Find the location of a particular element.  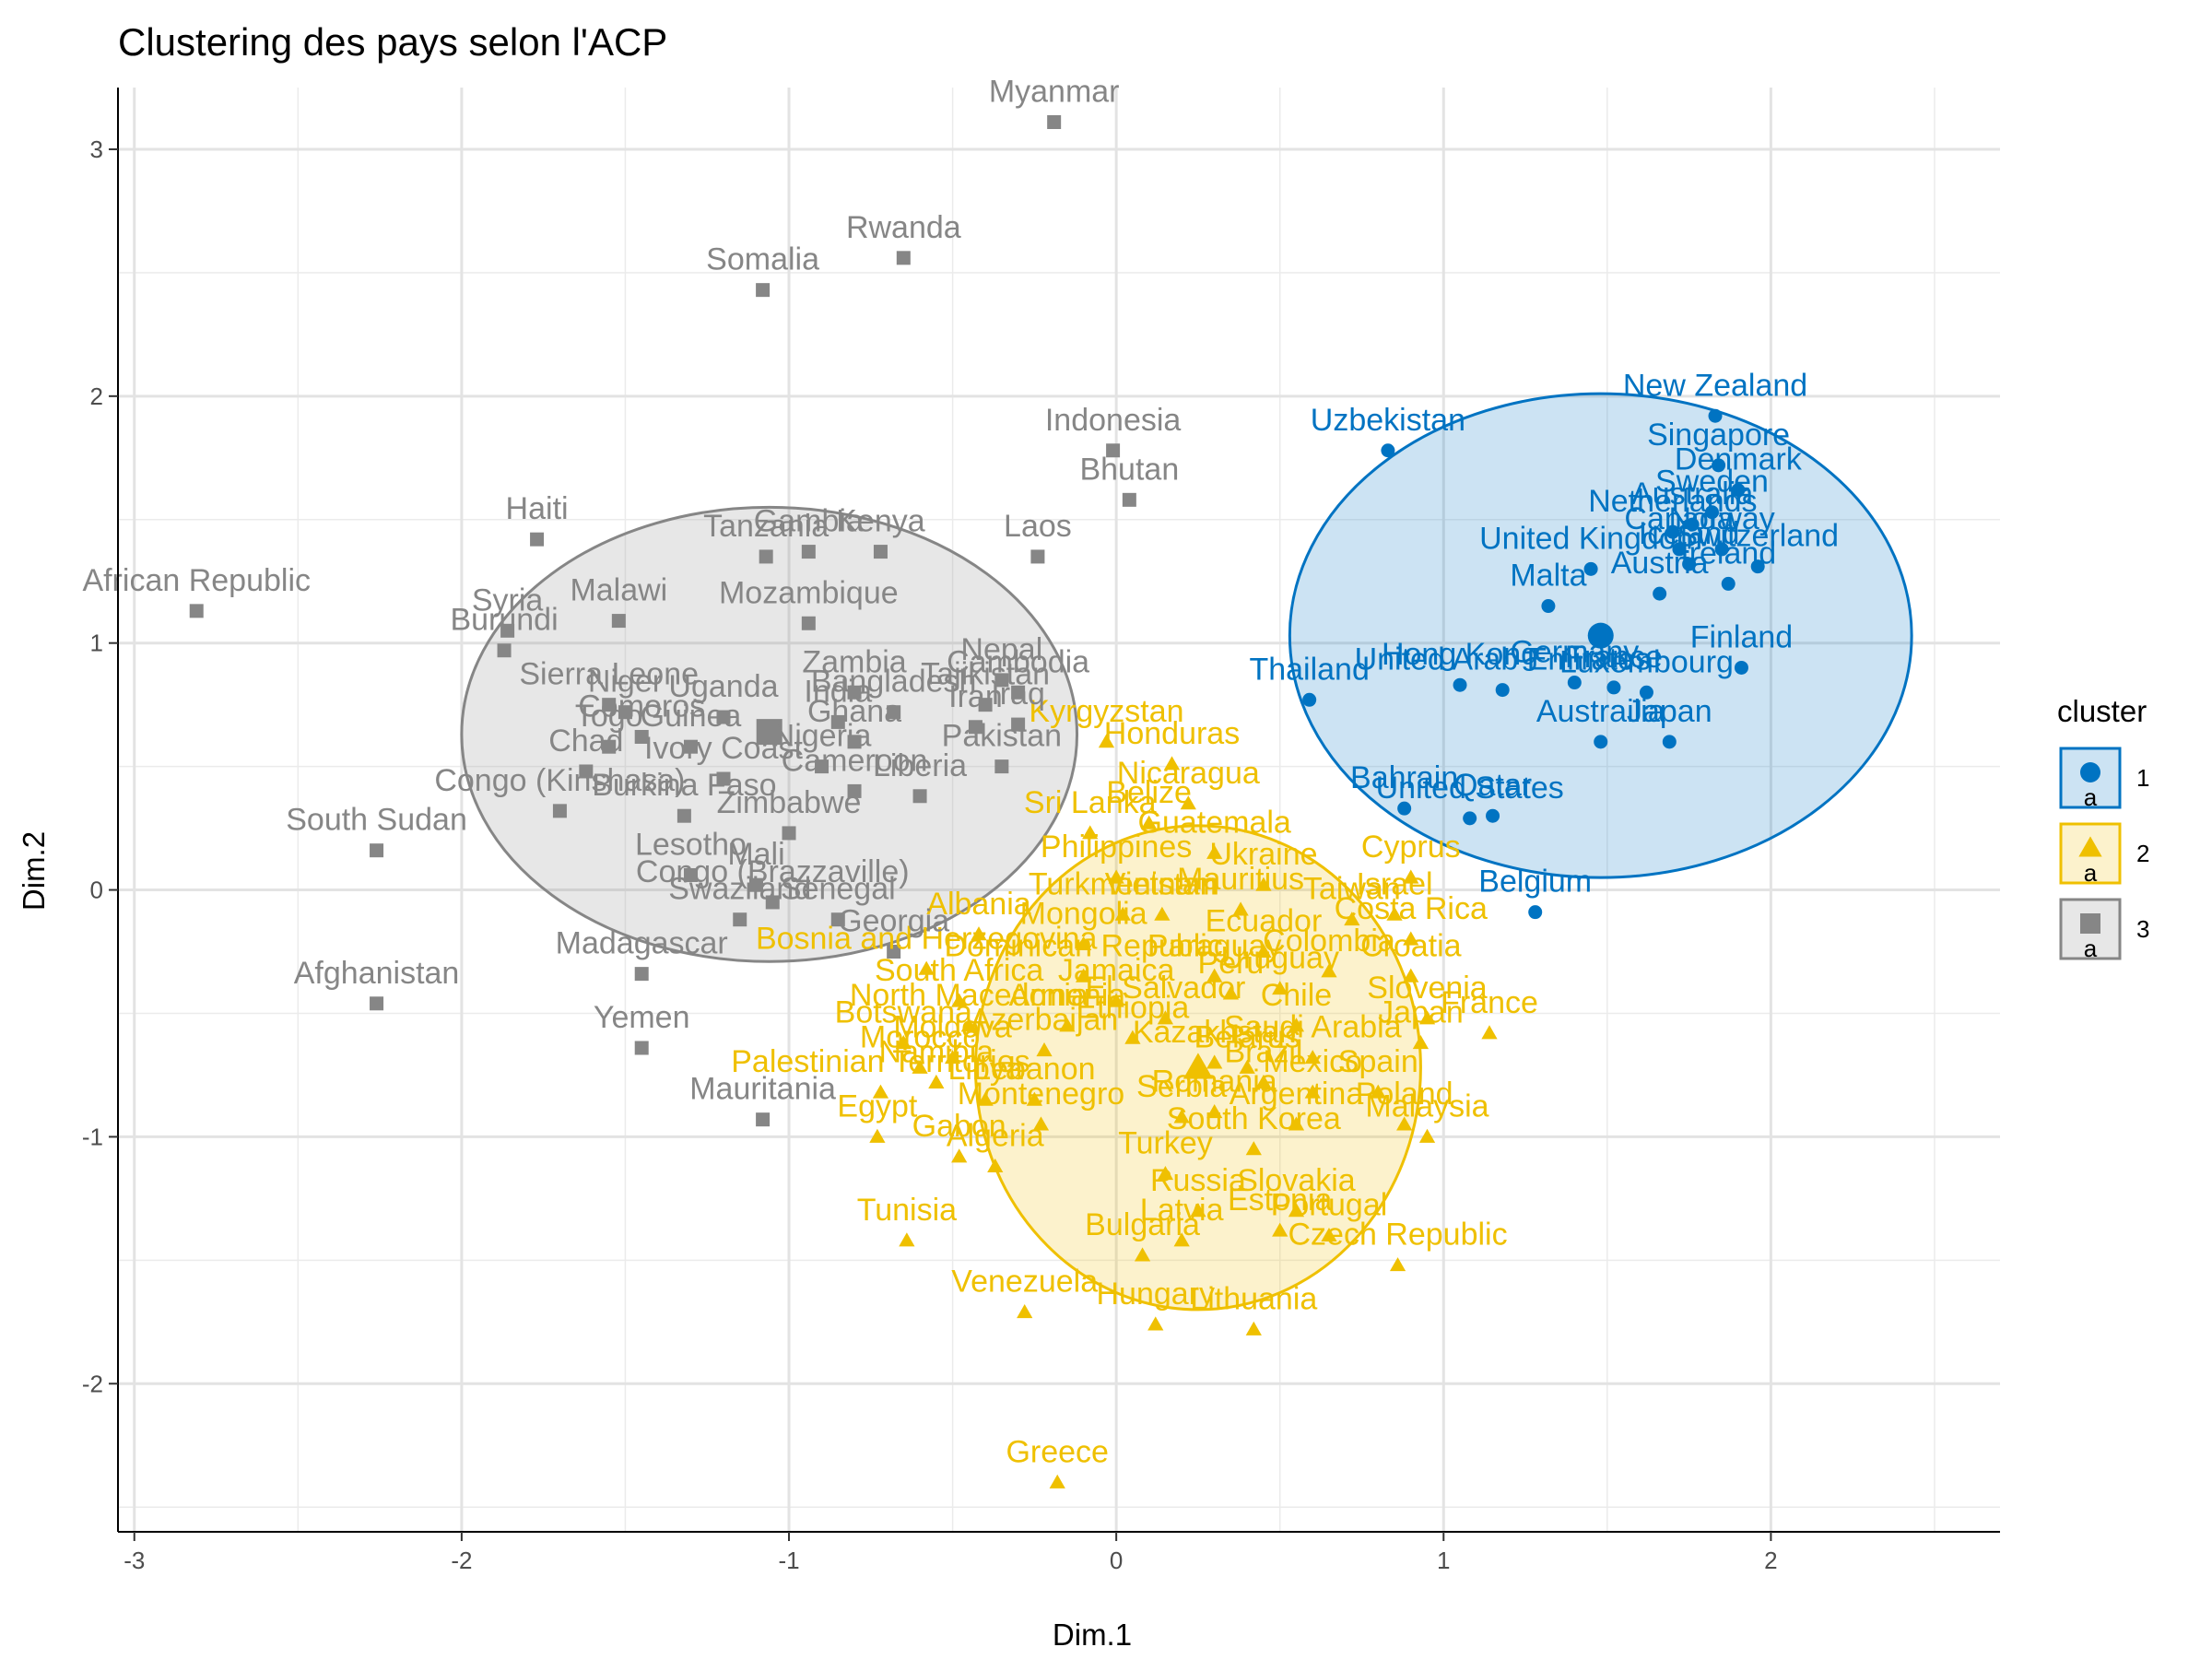

point-label: El Salvador is located at coordinates (1165, 988).